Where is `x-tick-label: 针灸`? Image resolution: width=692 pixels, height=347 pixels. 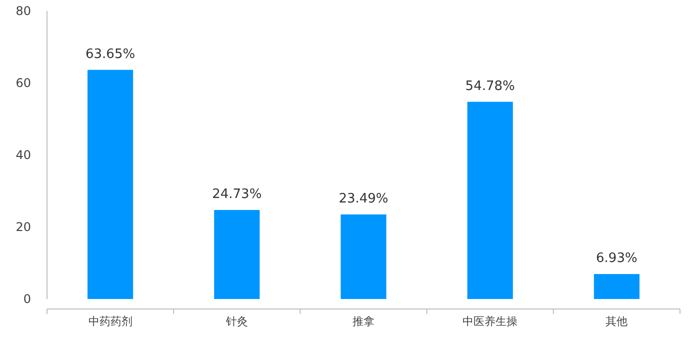
x-tick-label: 针灸 is located at coordinates (236, 321).